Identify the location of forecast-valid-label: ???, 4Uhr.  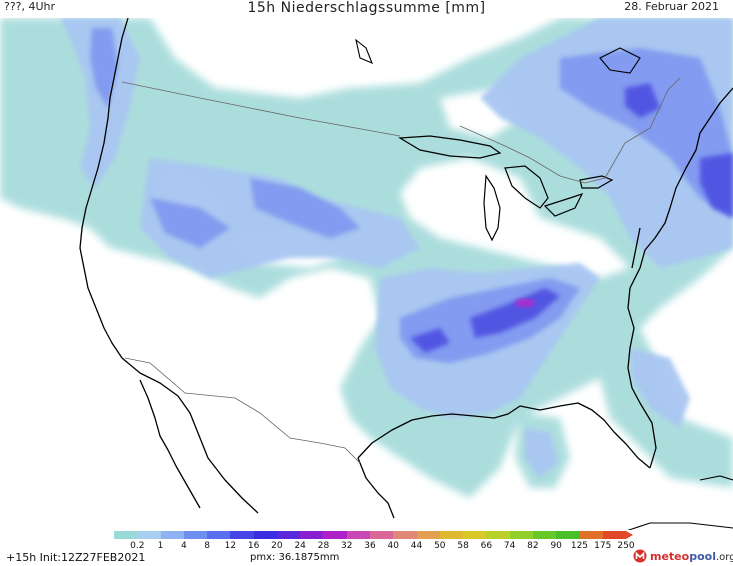
(30, 6).